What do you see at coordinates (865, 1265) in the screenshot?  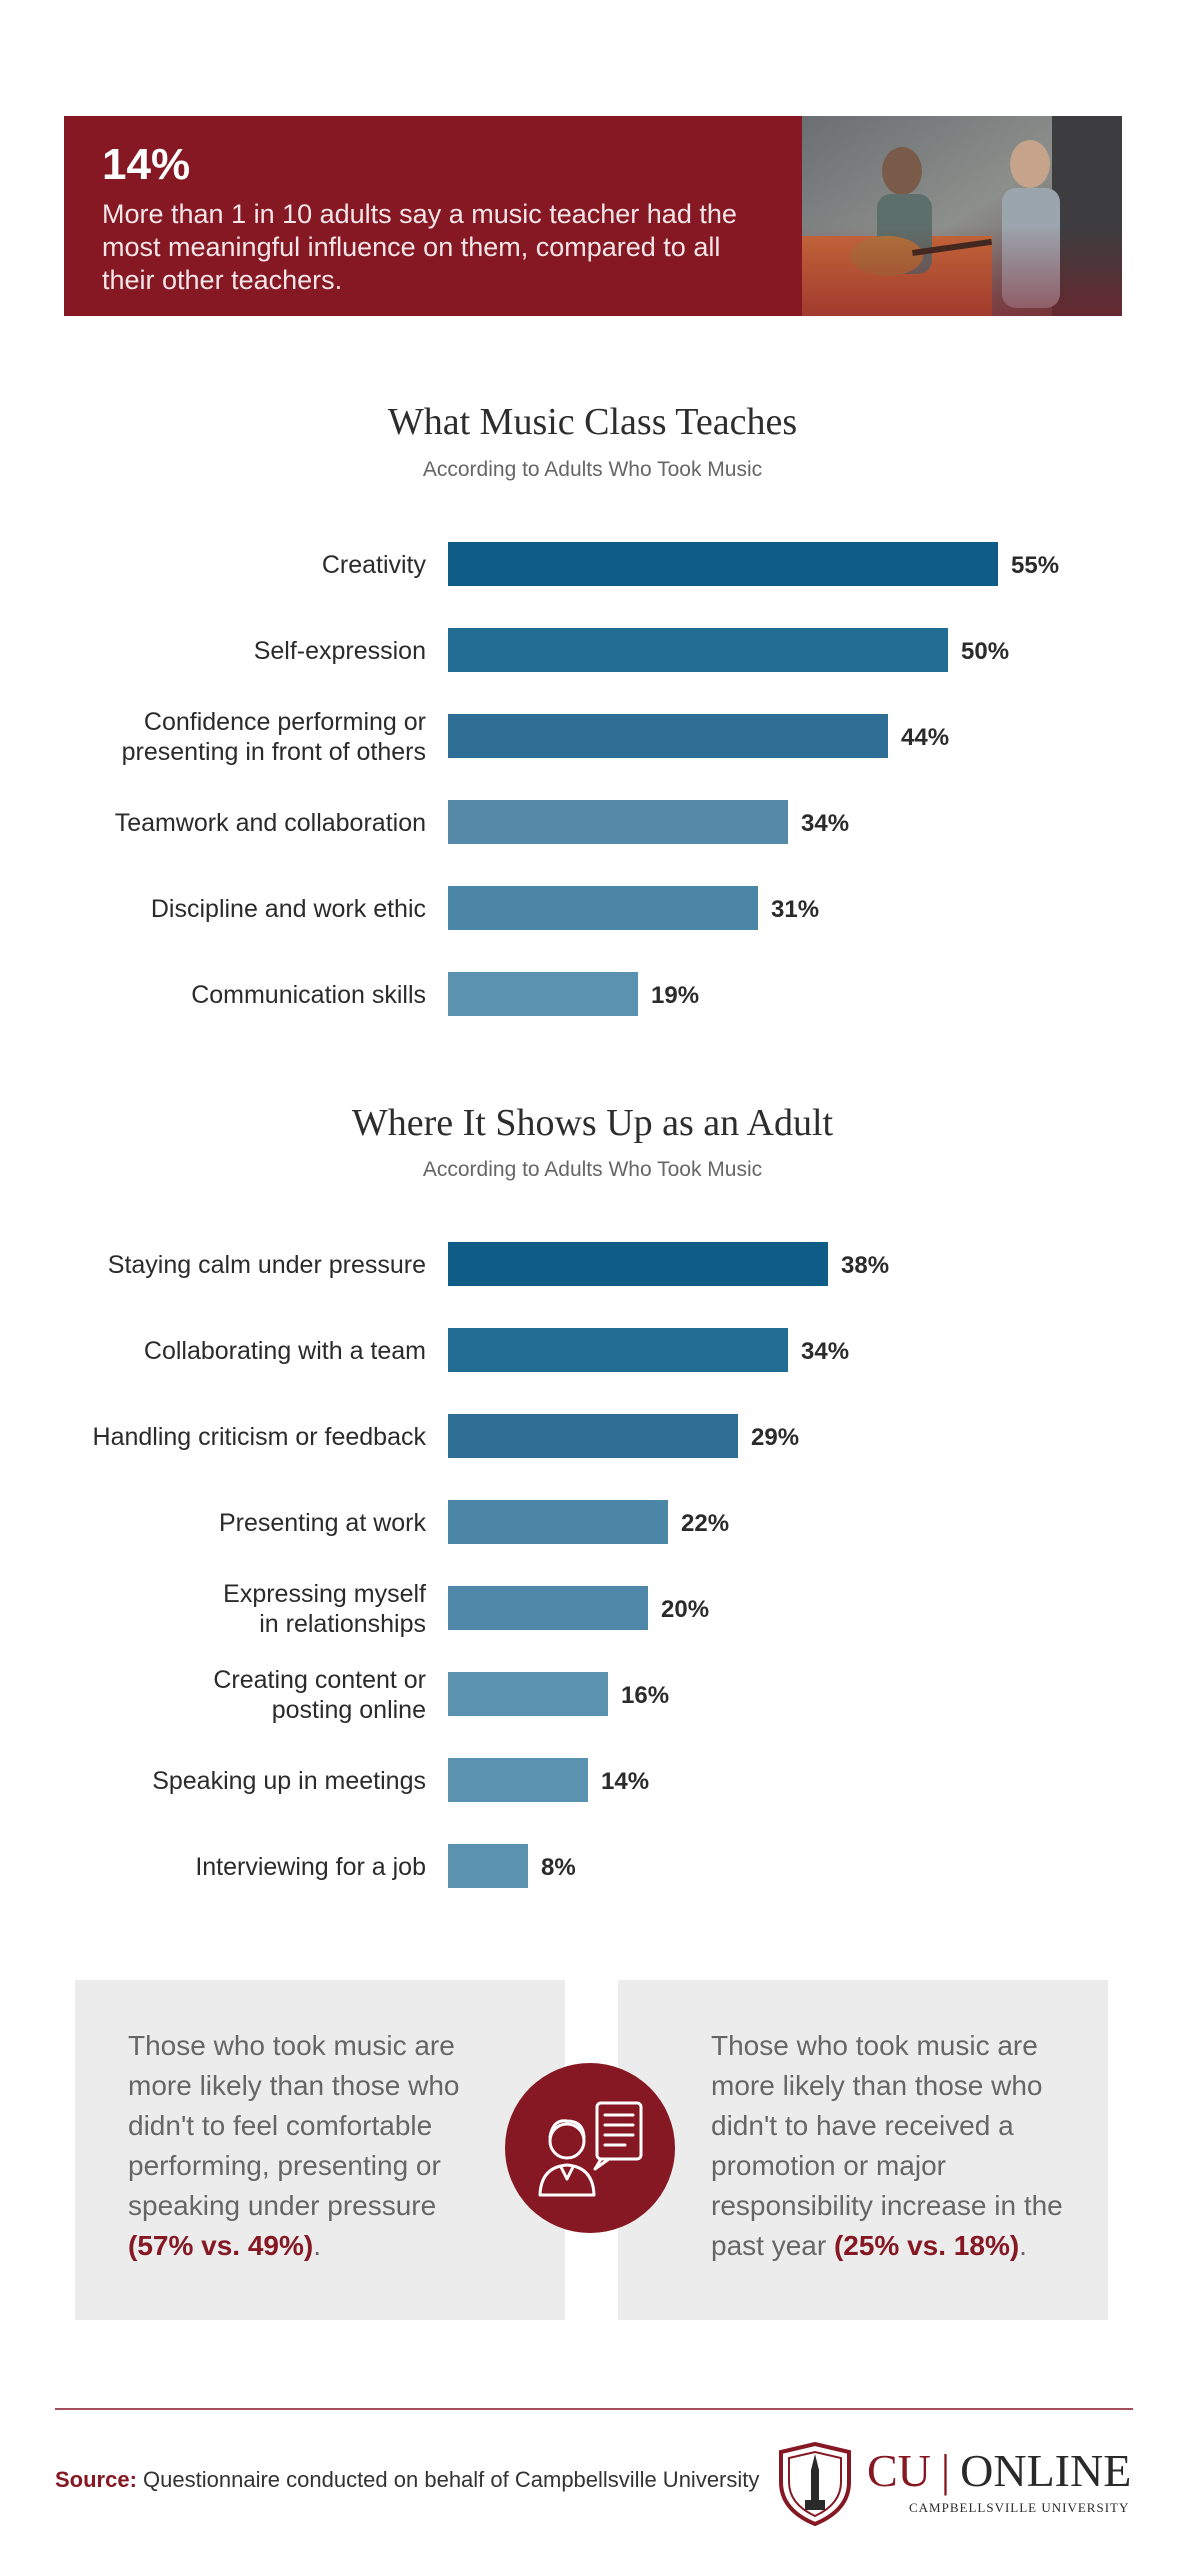 I see `bar-value-label: 38%` at bounding box center [865, 1265].